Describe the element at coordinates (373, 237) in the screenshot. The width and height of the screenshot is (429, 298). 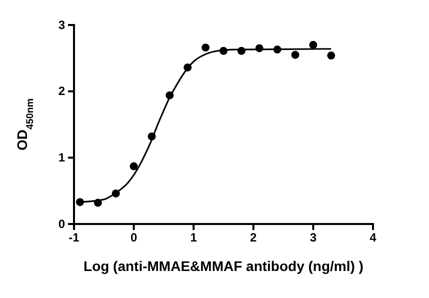
I see `x-tick-label: 4` at that location.